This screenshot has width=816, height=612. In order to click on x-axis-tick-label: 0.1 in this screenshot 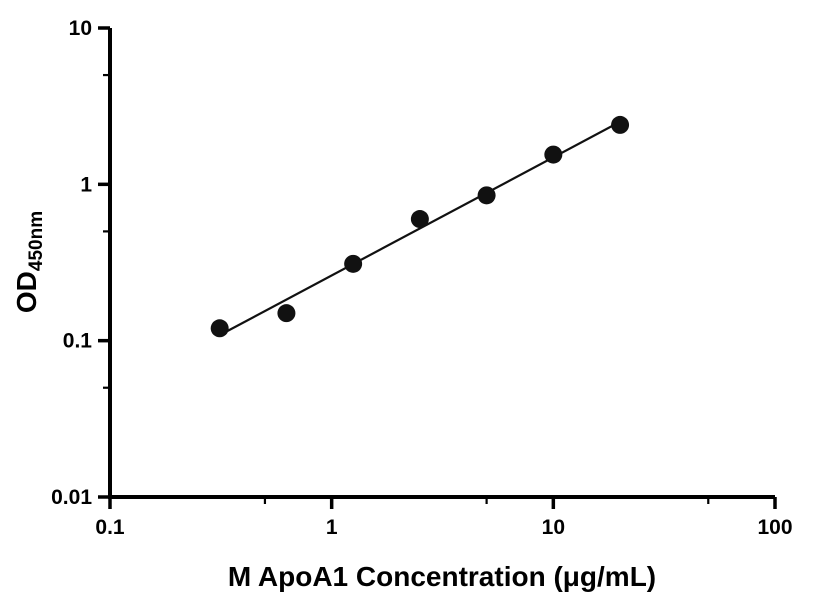, I will do `click(110, 527)`.